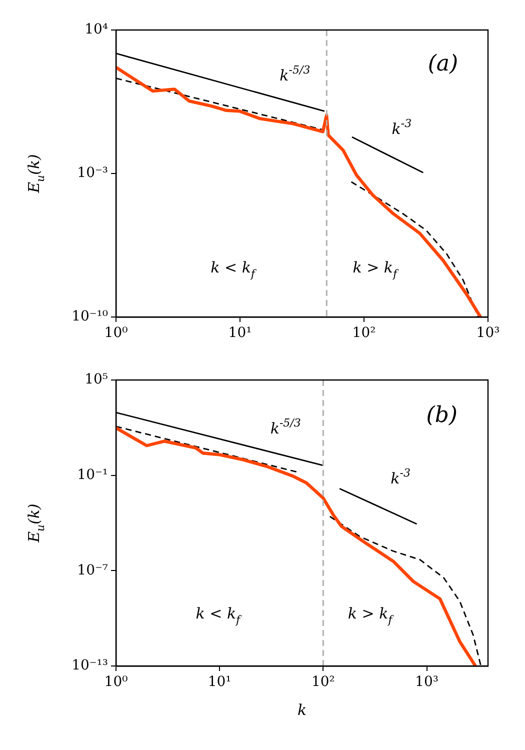 The image size is (525, 750). Describe the element at coordinates (90, 666) in the screenshot. I see `y-tick-label: 10⁻¹³` at that location.